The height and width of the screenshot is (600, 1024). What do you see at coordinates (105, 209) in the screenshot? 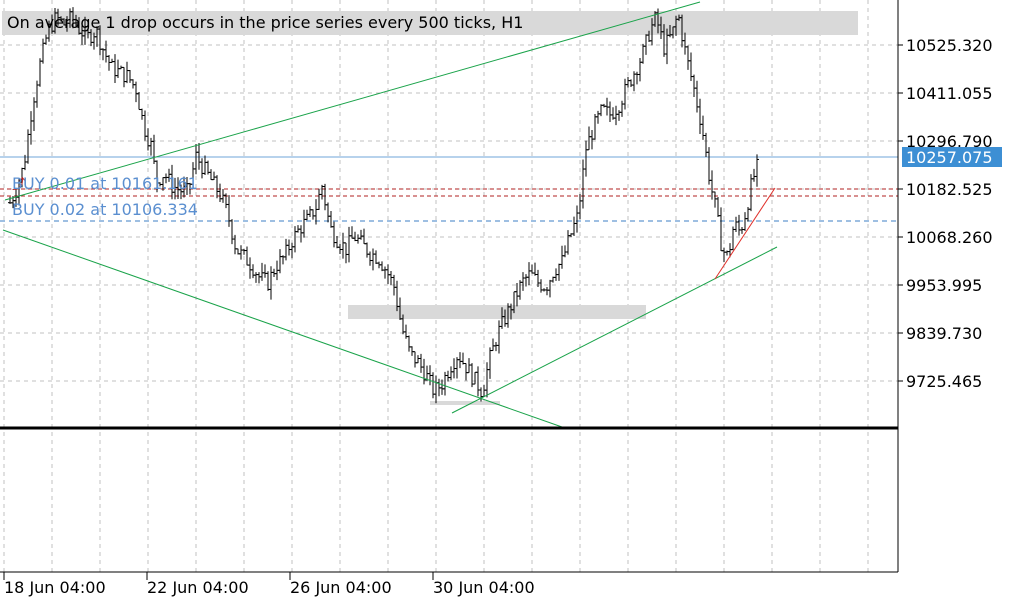
I see `order-label-2: BUY 0.02 at 10106.334` at bounding box center [105, 209].